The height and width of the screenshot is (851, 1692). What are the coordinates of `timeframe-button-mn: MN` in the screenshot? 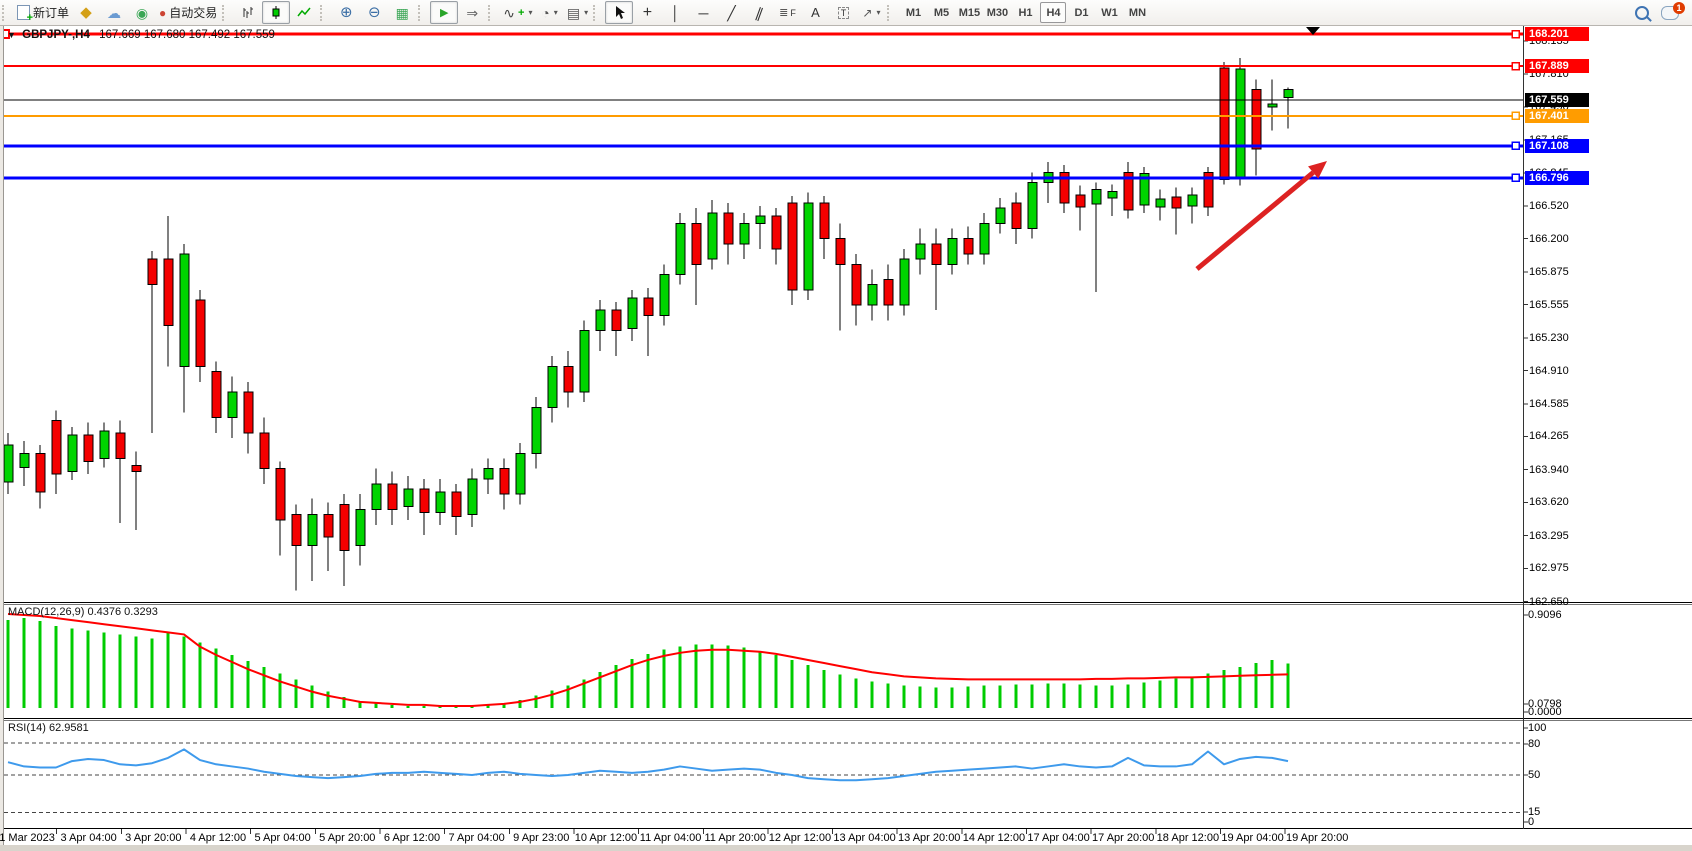 It's located at (1137, 12).